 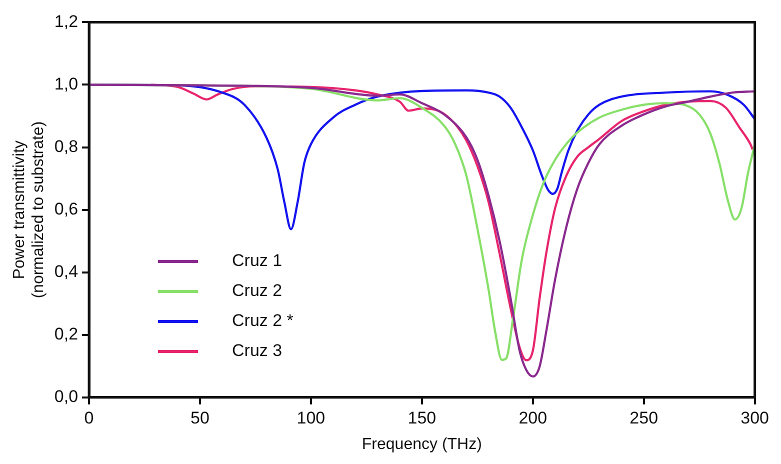 What do you see at coordinates (257, 261) in the screenshot?
I see `legend-label: Cruz 1` at bounding box center [257, 261].